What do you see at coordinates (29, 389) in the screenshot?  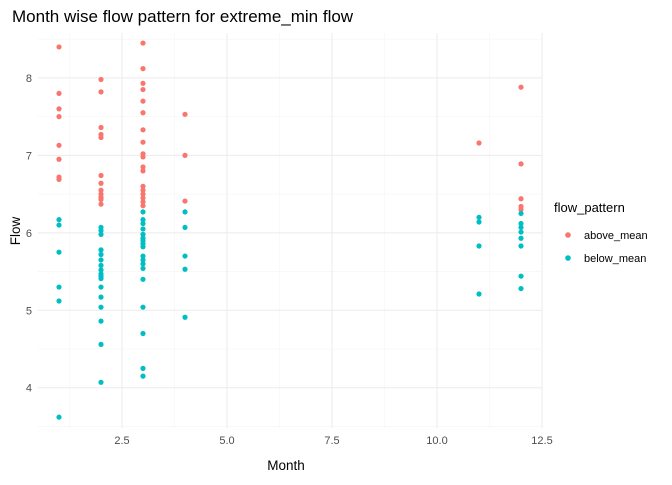 I see `y-tick-label: 4` at bounding box center [29, 389].